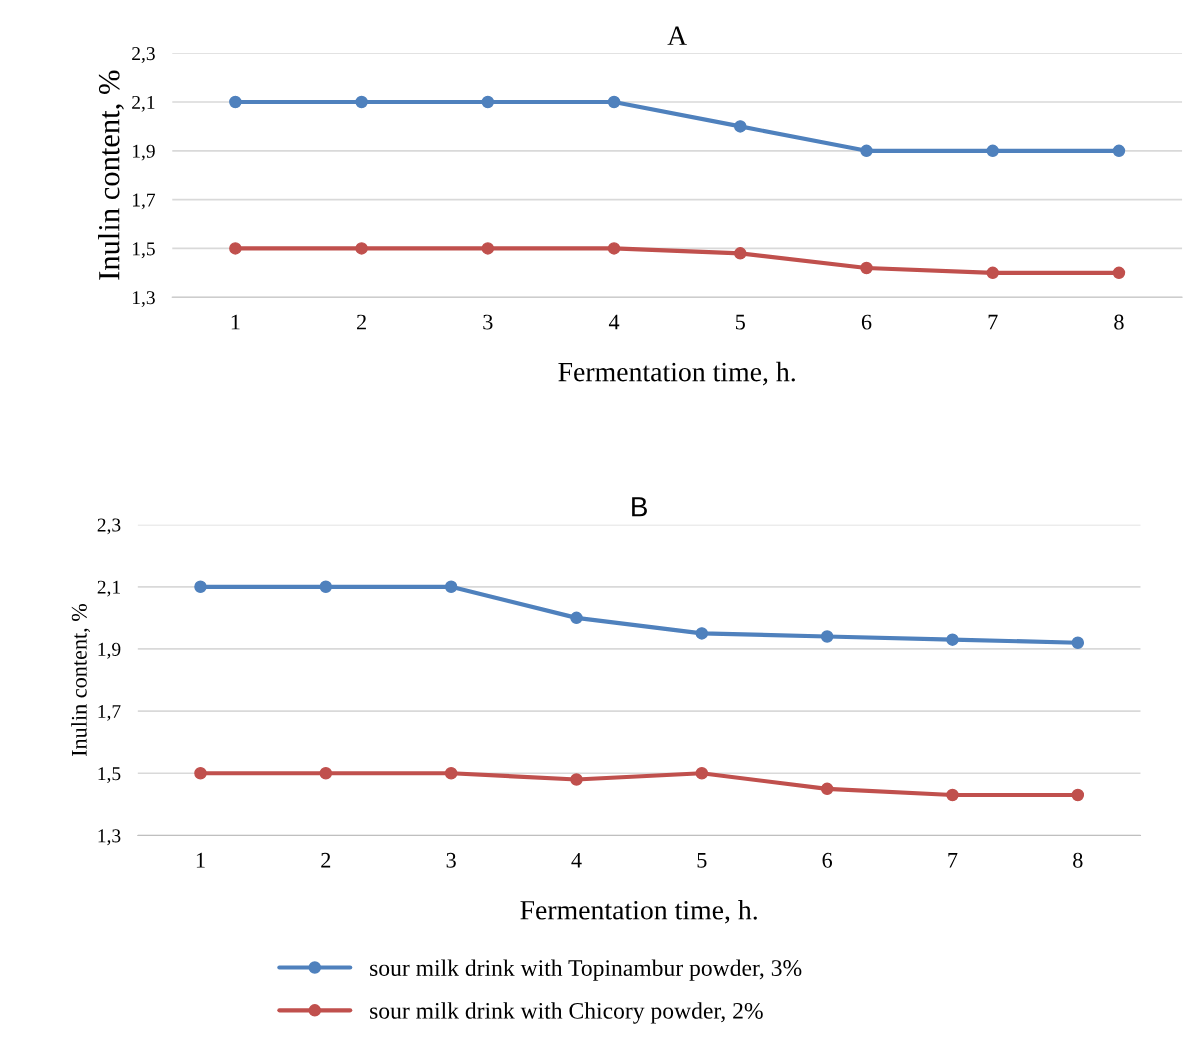  Describe the element at coordinates (639, 507) in the screenshot. I see `chart-title: B` at that location.